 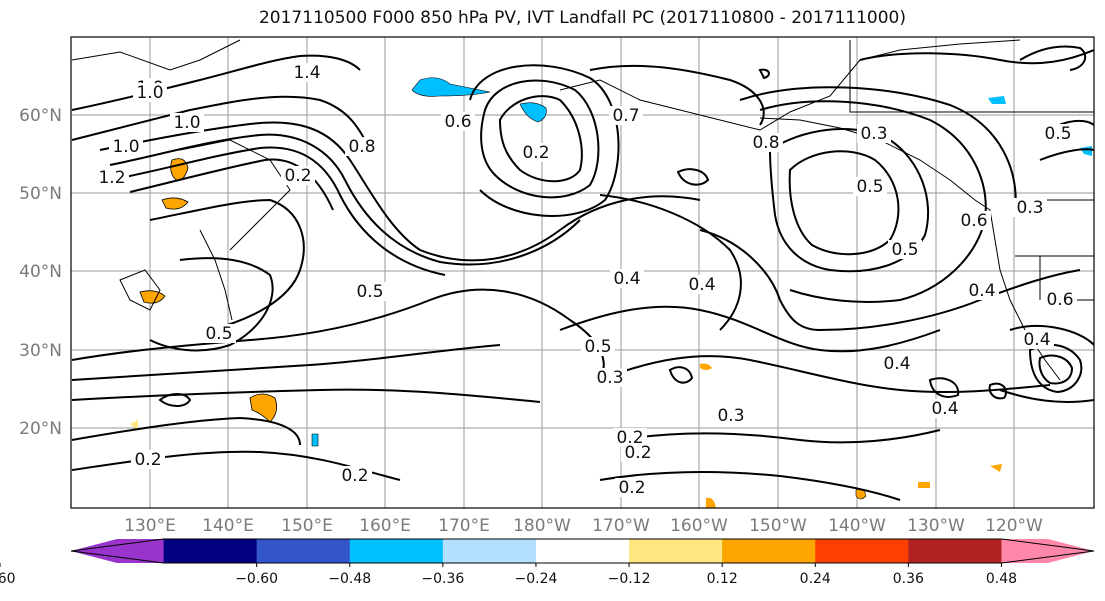 What do you see at coordinates (1014, 526) in the screenshot?
I see `lon-label: 120°W` at bounding box center [1014, 526].